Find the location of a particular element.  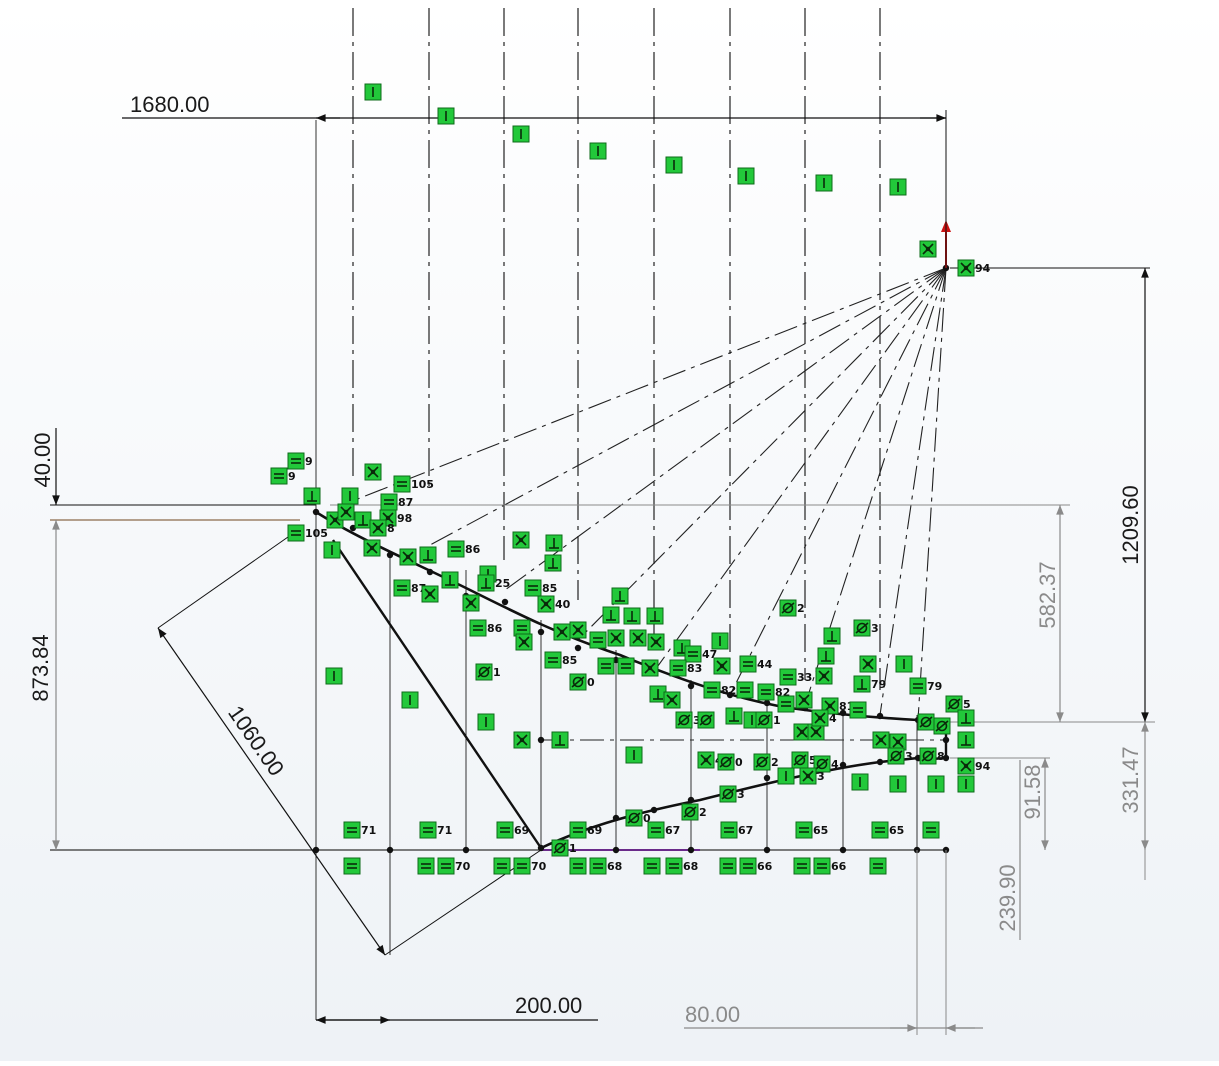

tangent-relation-icon: 3 is located at coordinates (688, 720).